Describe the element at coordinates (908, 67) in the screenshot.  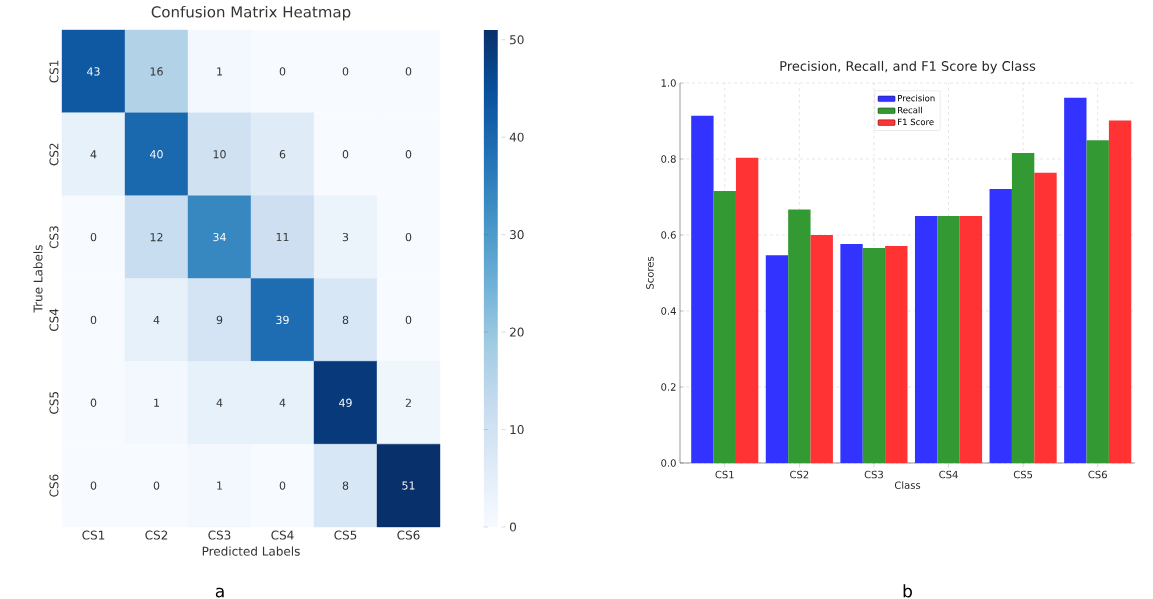
I see `chart-title: Precision, Recall, and F1 Score by Class` at that location.